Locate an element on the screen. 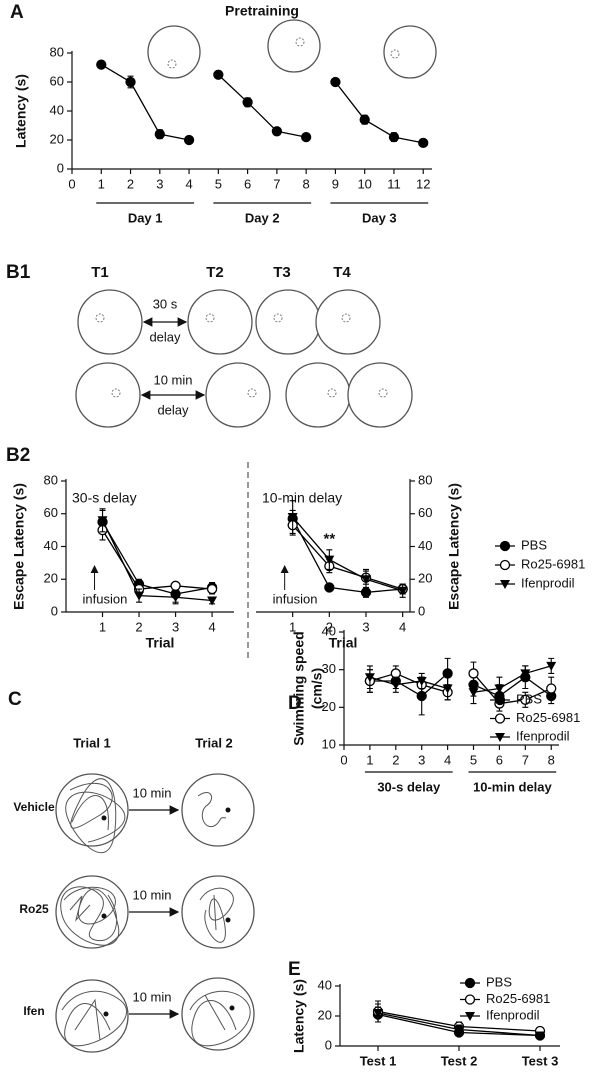 The image size is (600, 1074). panel-label: E is located at coordinates (294, 969).